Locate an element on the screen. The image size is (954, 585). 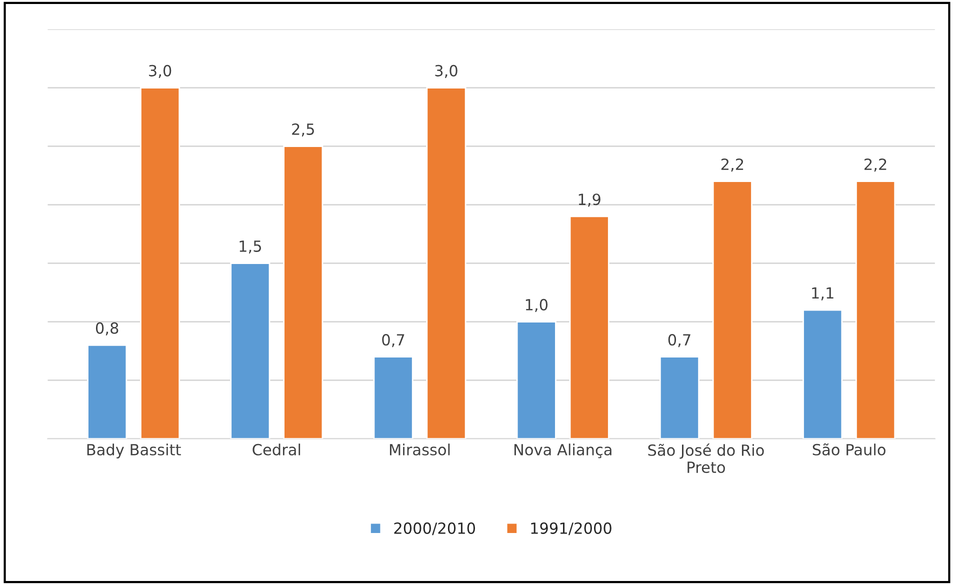
x-tick-label: Mirassol is located at coordinates (420, 450).